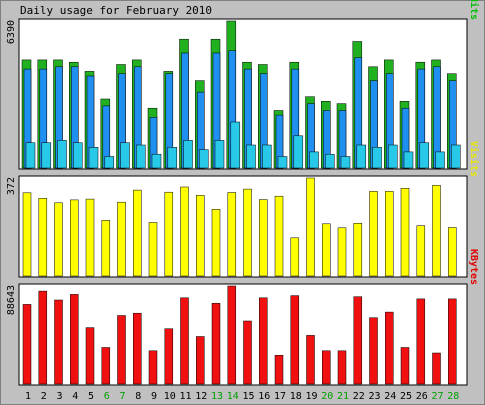  Describe the element at coordinates (116, 10) in the screenshot. I see `chart-title: Daily usage for February 2010` at that location.